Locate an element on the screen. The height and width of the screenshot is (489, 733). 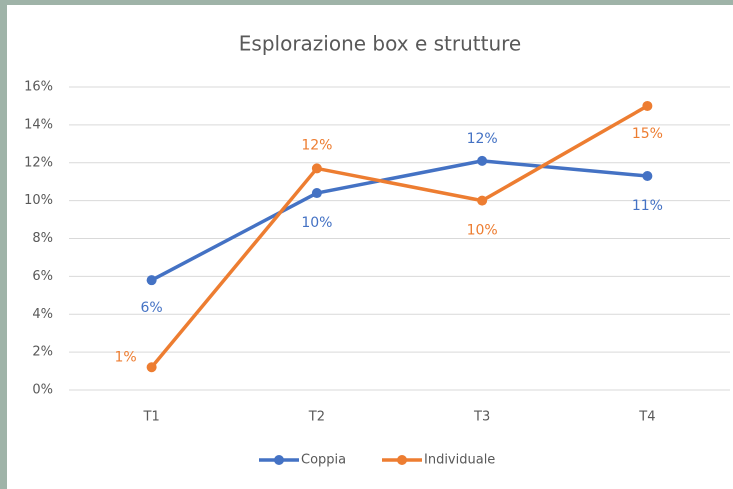
y-tick-label: 4% is located at coordinates (42, 314).